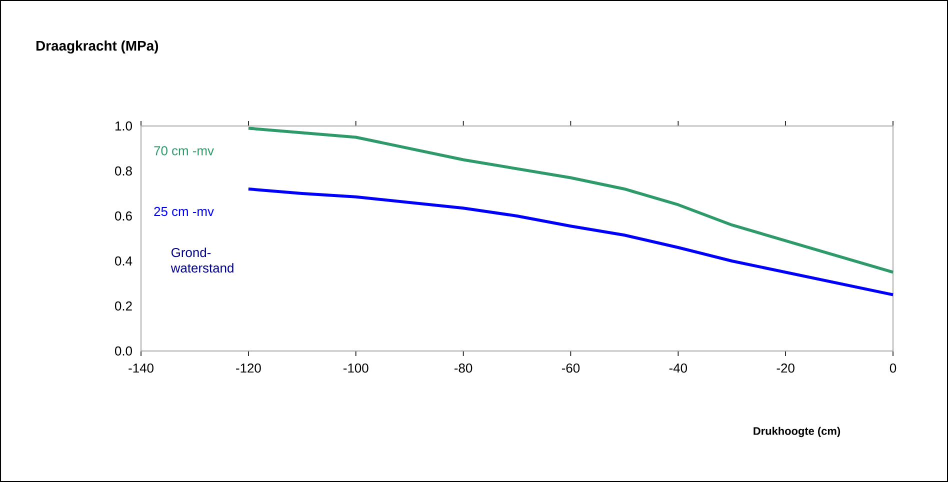 This screenshot has width=948, height=482. Describe the element at coordinates (123, 171) in the screenshot. I see `y-tick-label: 0.8` at that location.